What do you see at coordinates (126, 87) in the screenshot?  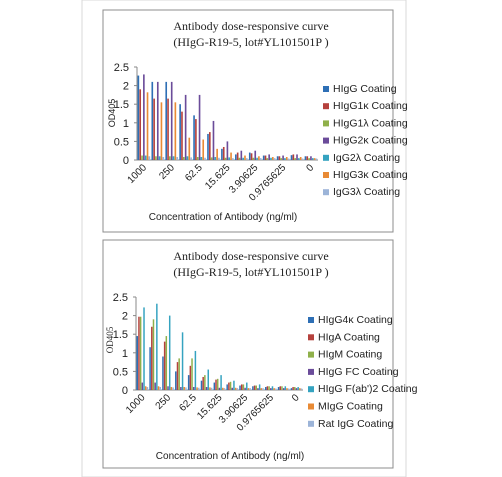 I see `y-tick-label: 2` at bounding box center [126, 87].